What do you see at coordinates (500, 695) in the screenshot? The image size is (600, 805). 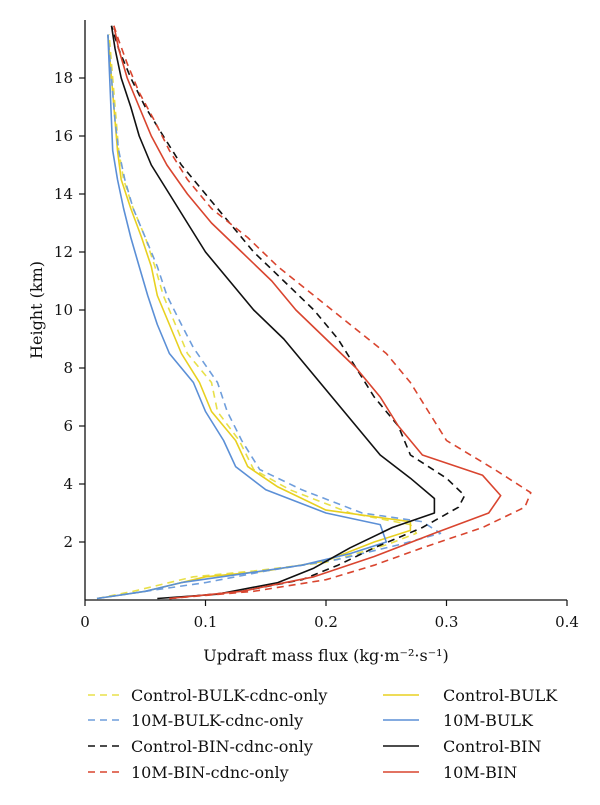 I see `legend-label: Control-BULK` at bounding box center [500, 695].